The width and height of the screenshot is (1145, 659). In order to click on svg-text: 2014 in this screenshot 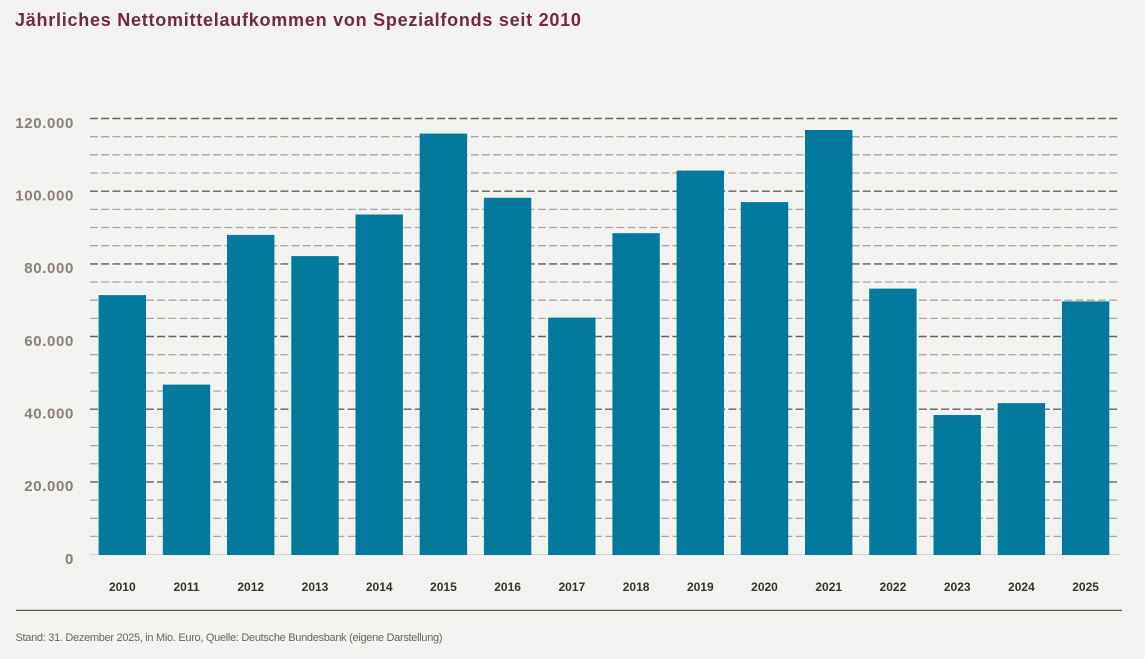, I will do `click(379, 587)`.